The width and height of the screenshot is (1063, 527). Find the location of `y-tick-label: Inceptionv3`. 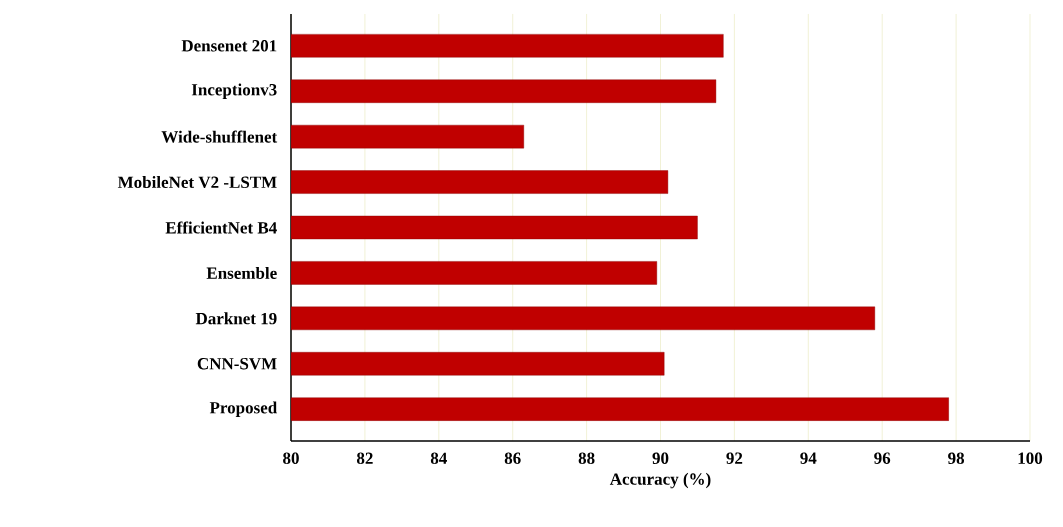

y-tick-label: Inceptionv3 is located at coordinates (234, 91).